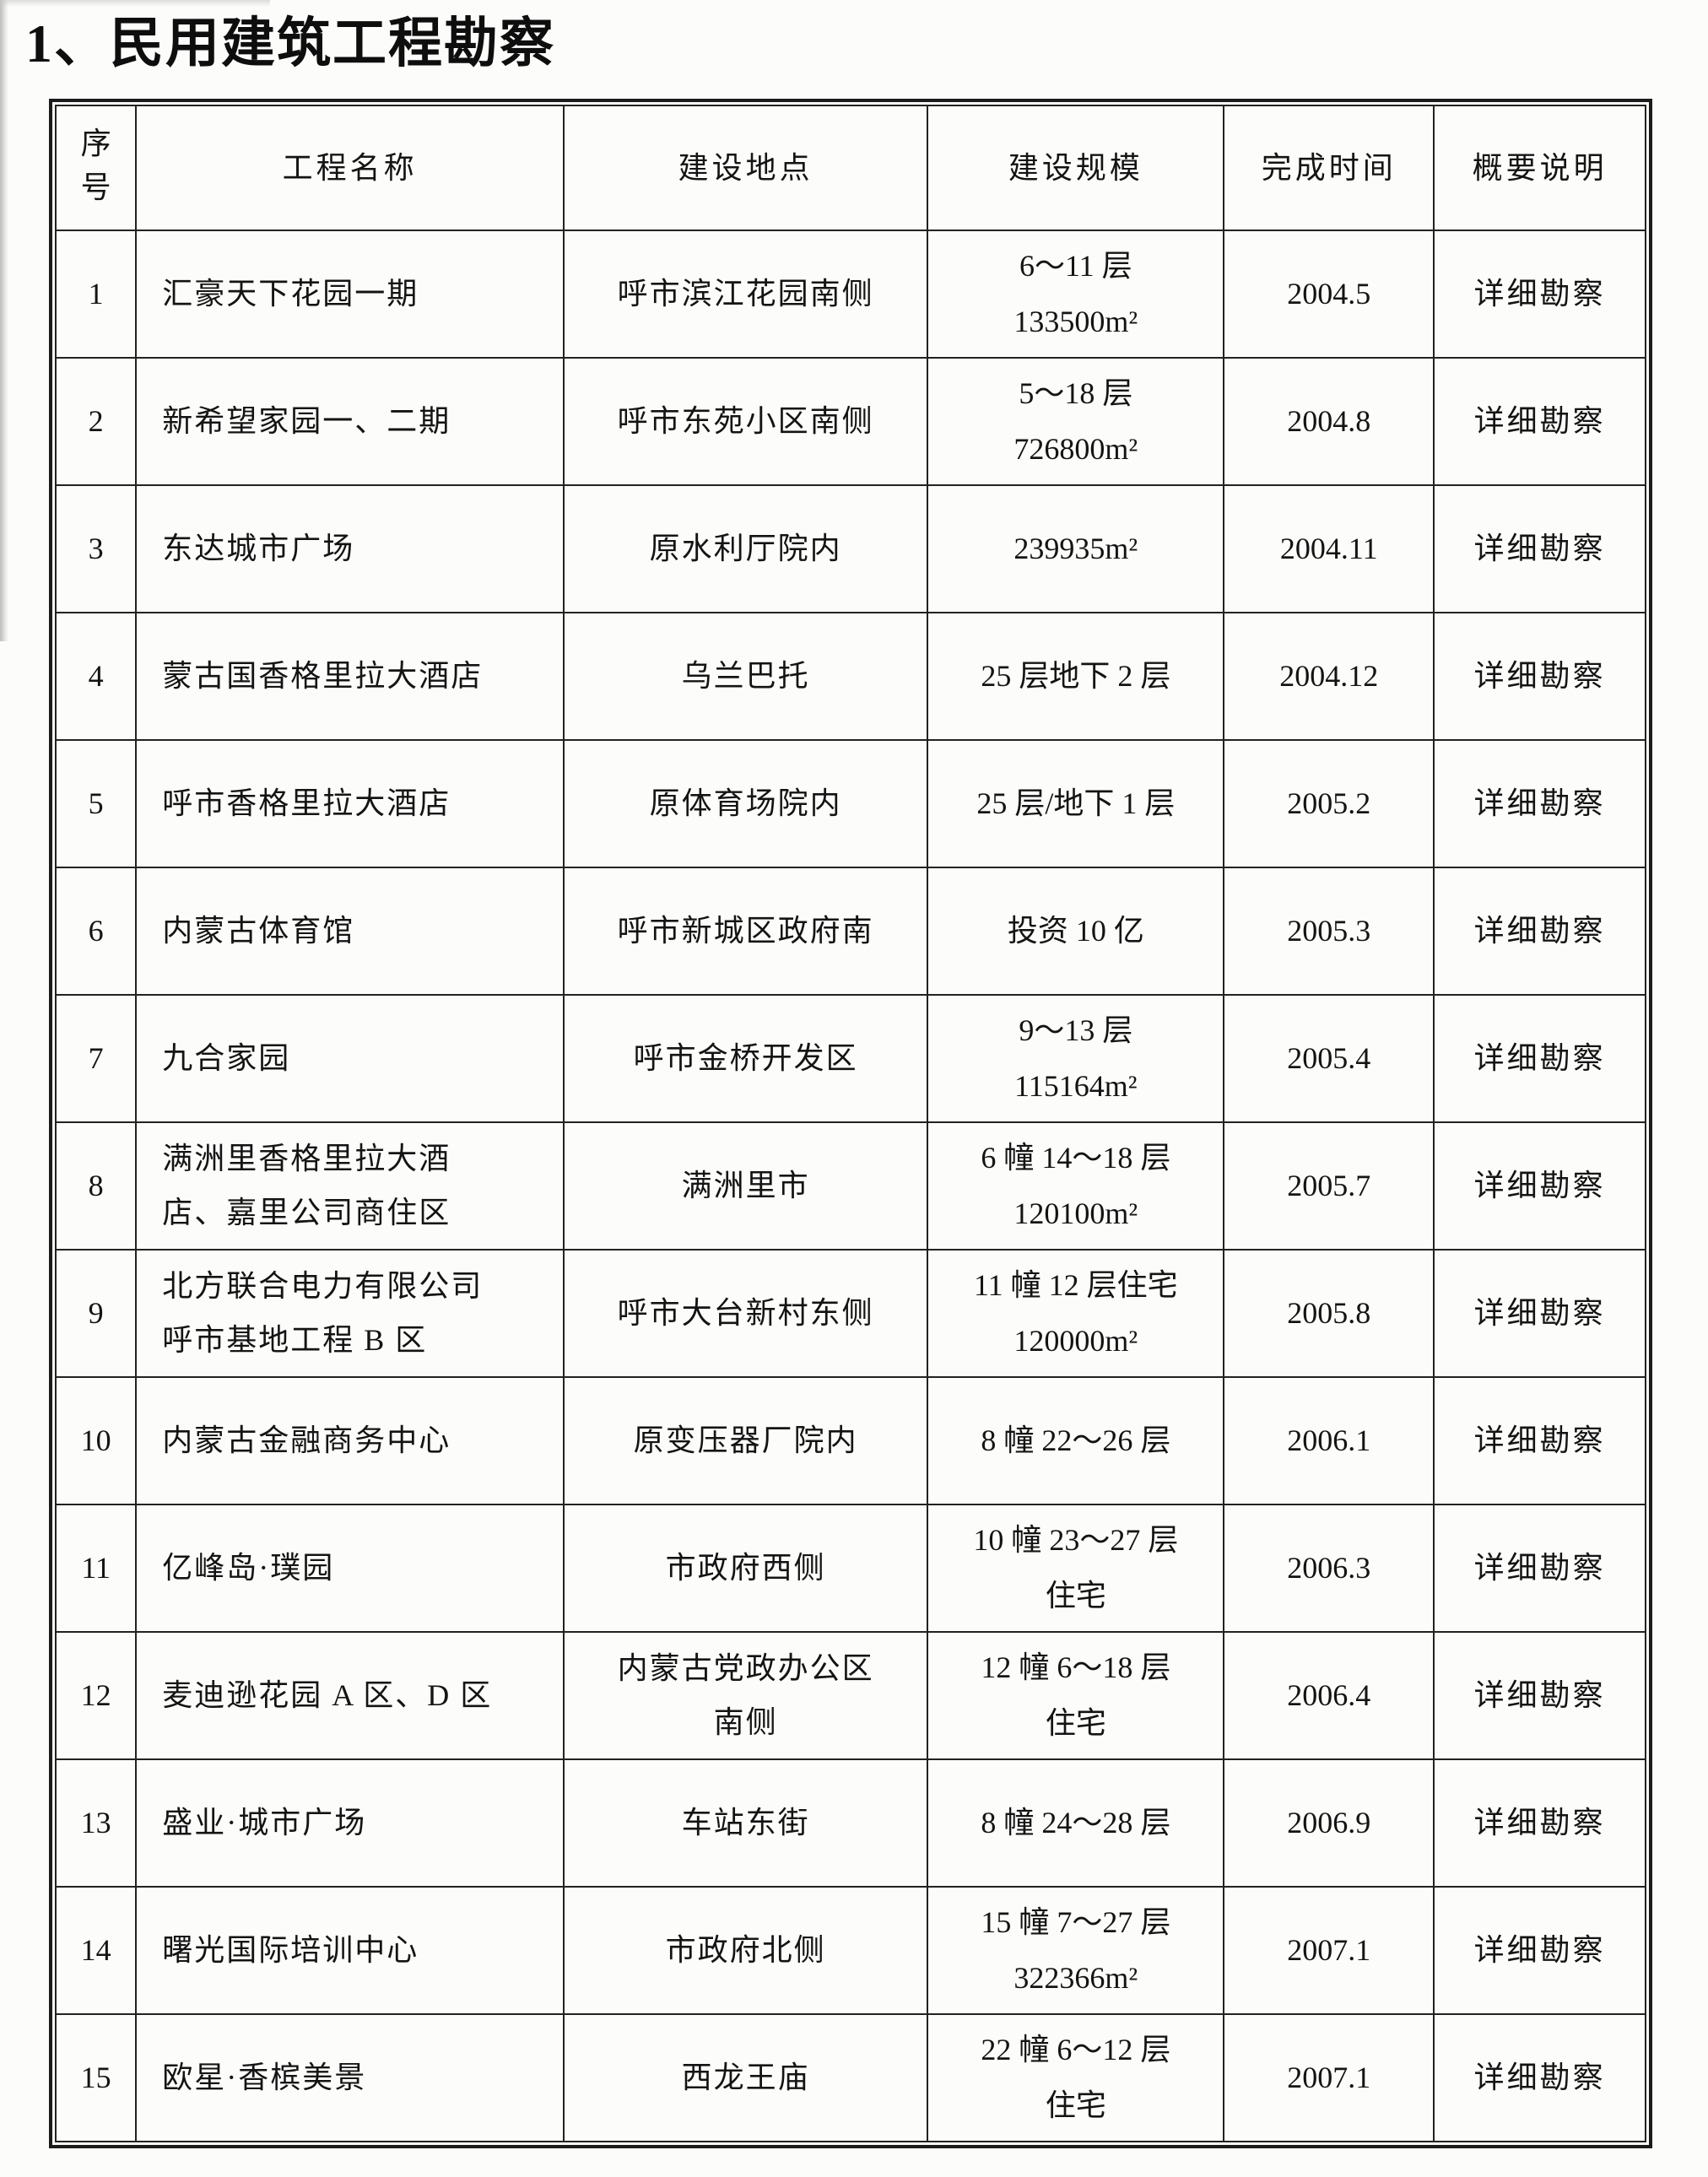 The width and height of the screenshot is (1708, 2177). Describe the element at coordinates (350, 421) in the screenshot. I see `project-name: 新希望家园一、二期` at that location.